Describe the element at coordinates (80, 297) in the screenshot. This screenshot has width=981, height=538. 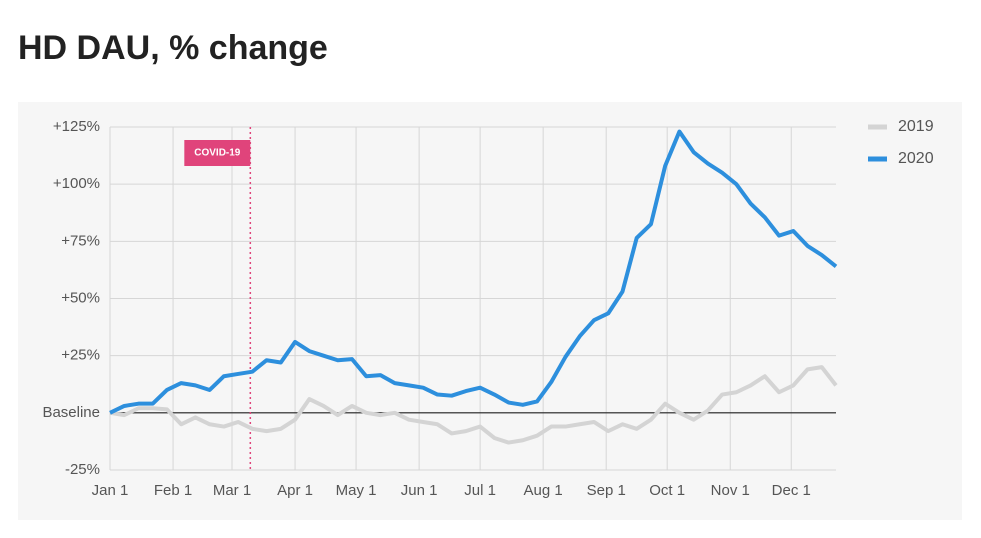
I see `y-tick-label: +50%` at that location.